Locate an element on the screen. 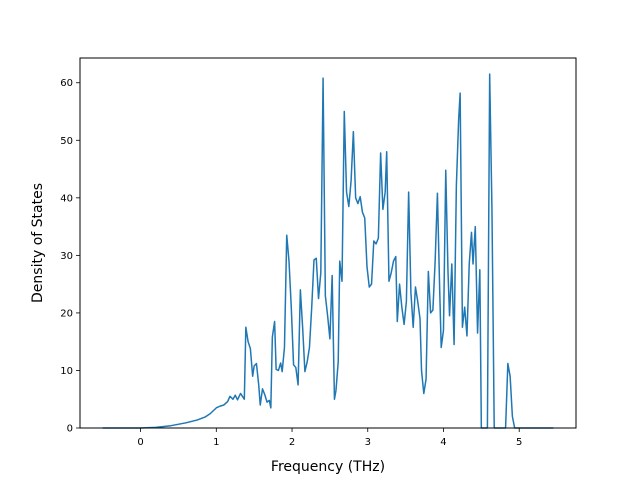 The height and width of the screenshot is (480, 640). y-tick-label: 20 is located at coordinates (66, 313).